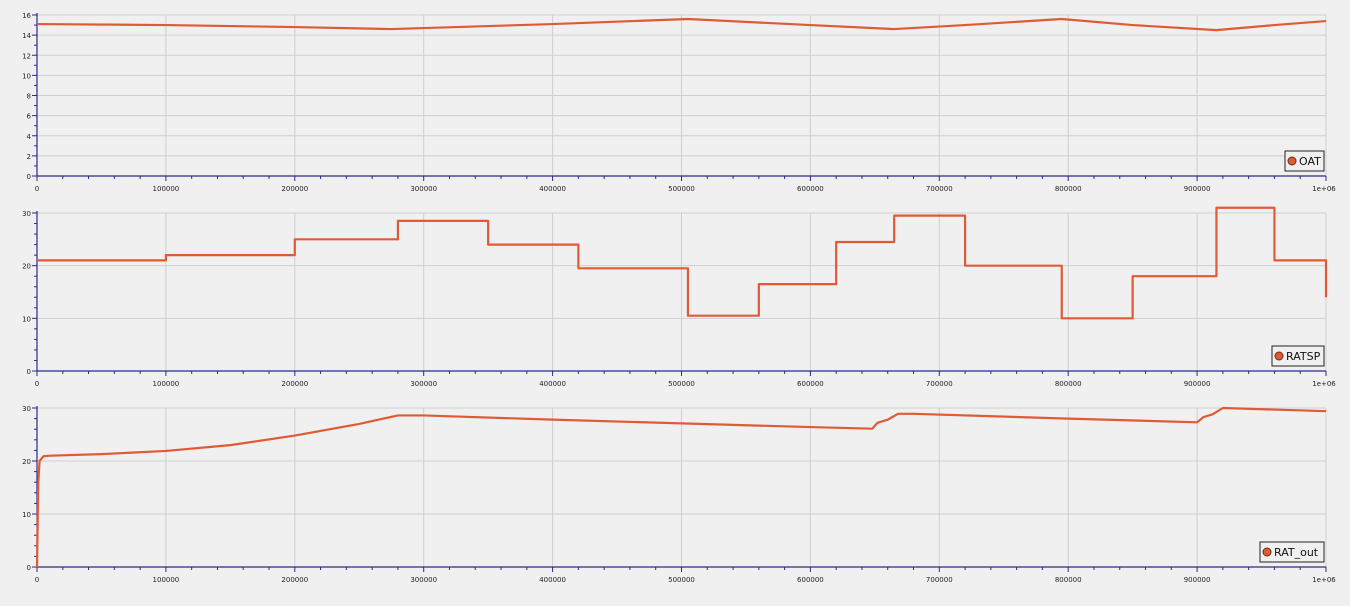 The image size is (1350, 606). I want to click on y-tick-label: 2, so click(29, 157).